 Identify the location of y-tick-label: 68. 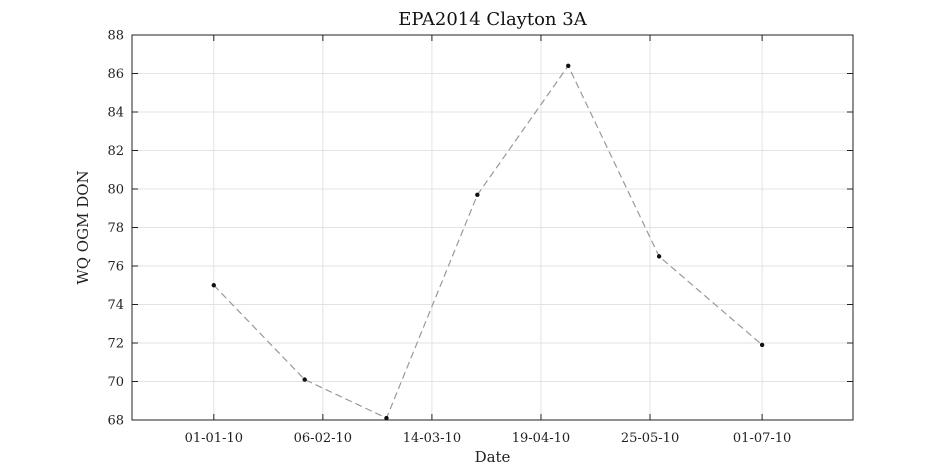
(115, 421).